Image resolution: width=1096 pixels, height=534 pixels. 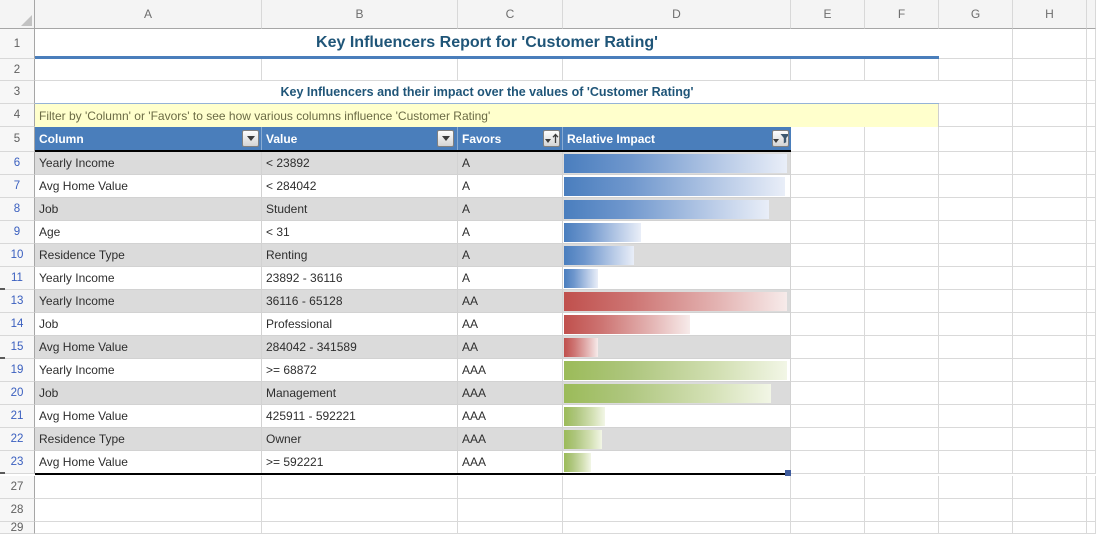 I want to click on favors-filter-button, so click(x=551, y=138).